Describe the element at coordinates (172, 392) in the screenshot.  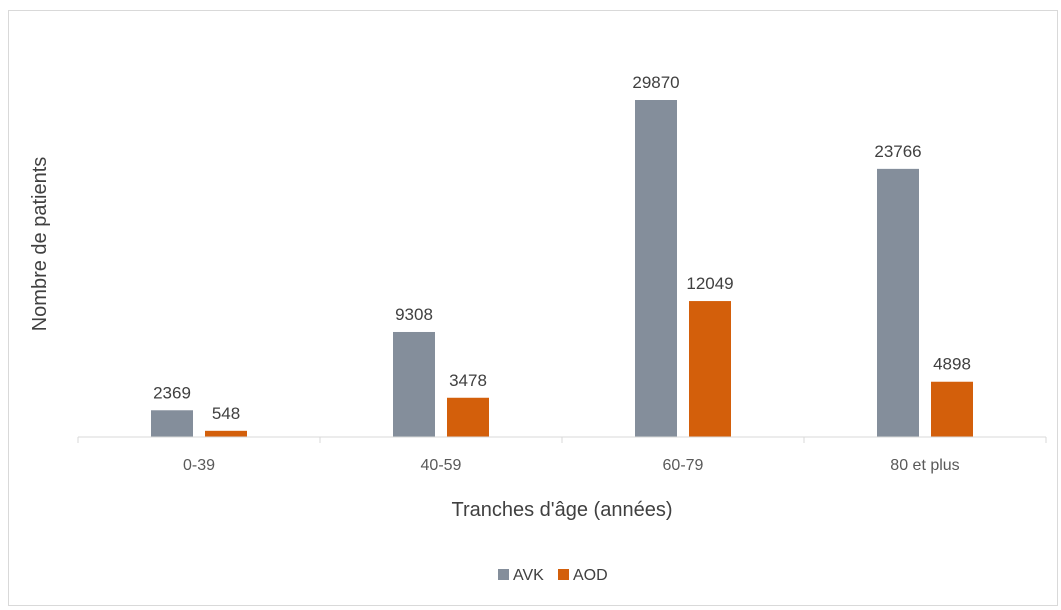
I see `data-label: 2369` at that location.